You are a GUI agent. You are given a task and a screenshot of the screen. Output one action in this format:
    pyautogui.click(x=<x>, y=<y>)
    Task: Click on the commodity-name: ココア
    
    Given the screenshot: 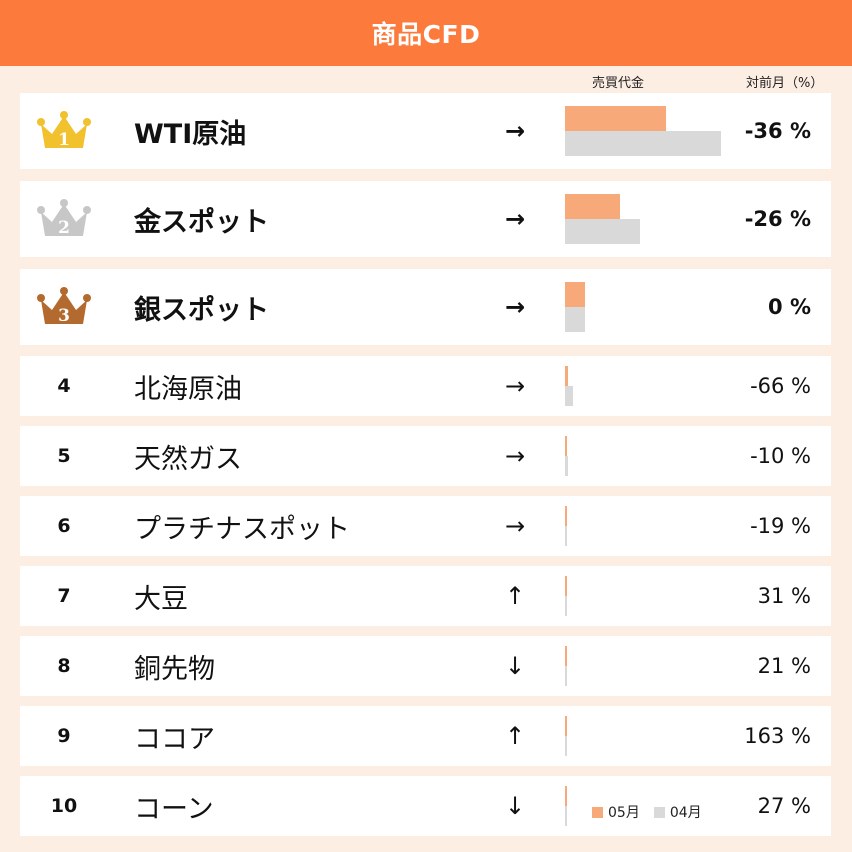 What is the action you would take?
    pyautogui.click(x=174, y=739)
    